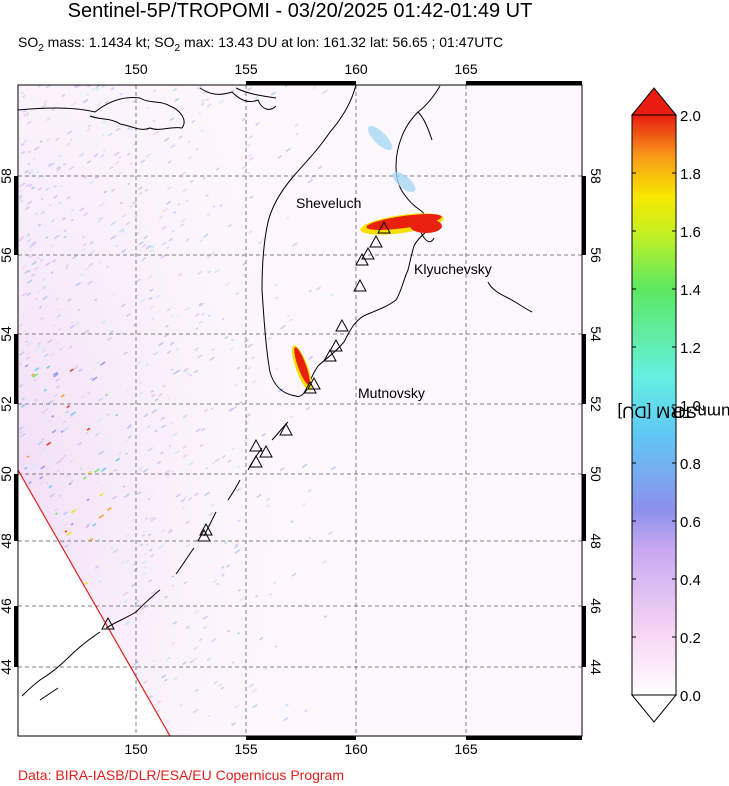 The height and width of the screenshot is (786, 729). Describe the element at coordinates (356, 749) in the screenshot. I see `lon-tick-label: 160` at that location.